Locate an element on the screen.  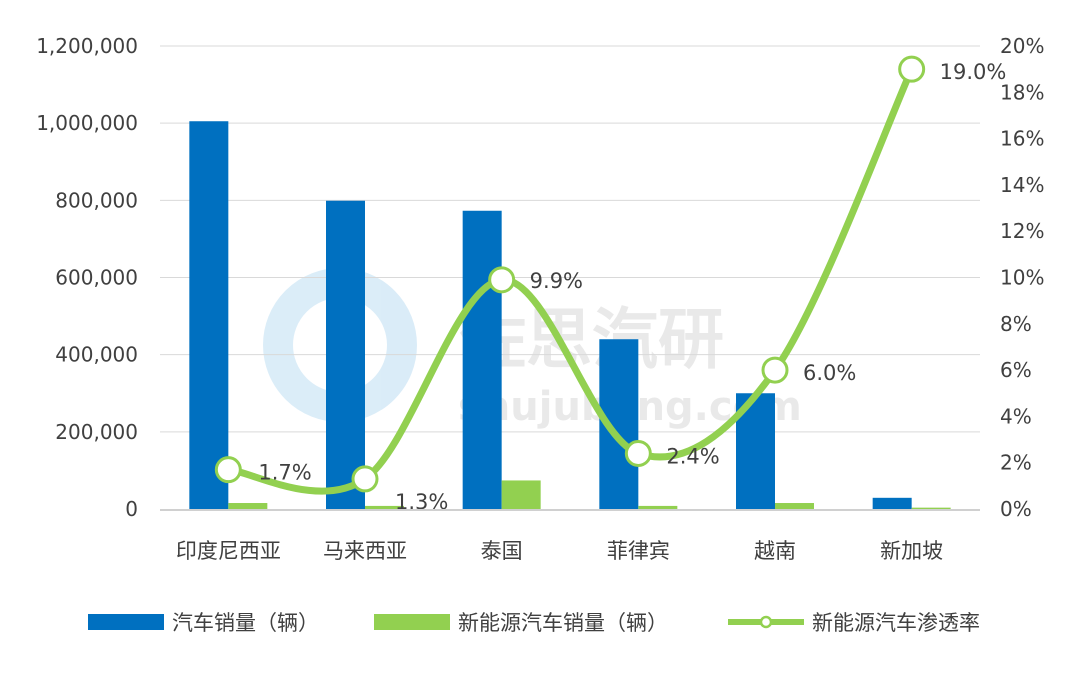
data-label: 1.7% is located at coordinates (284, 473).